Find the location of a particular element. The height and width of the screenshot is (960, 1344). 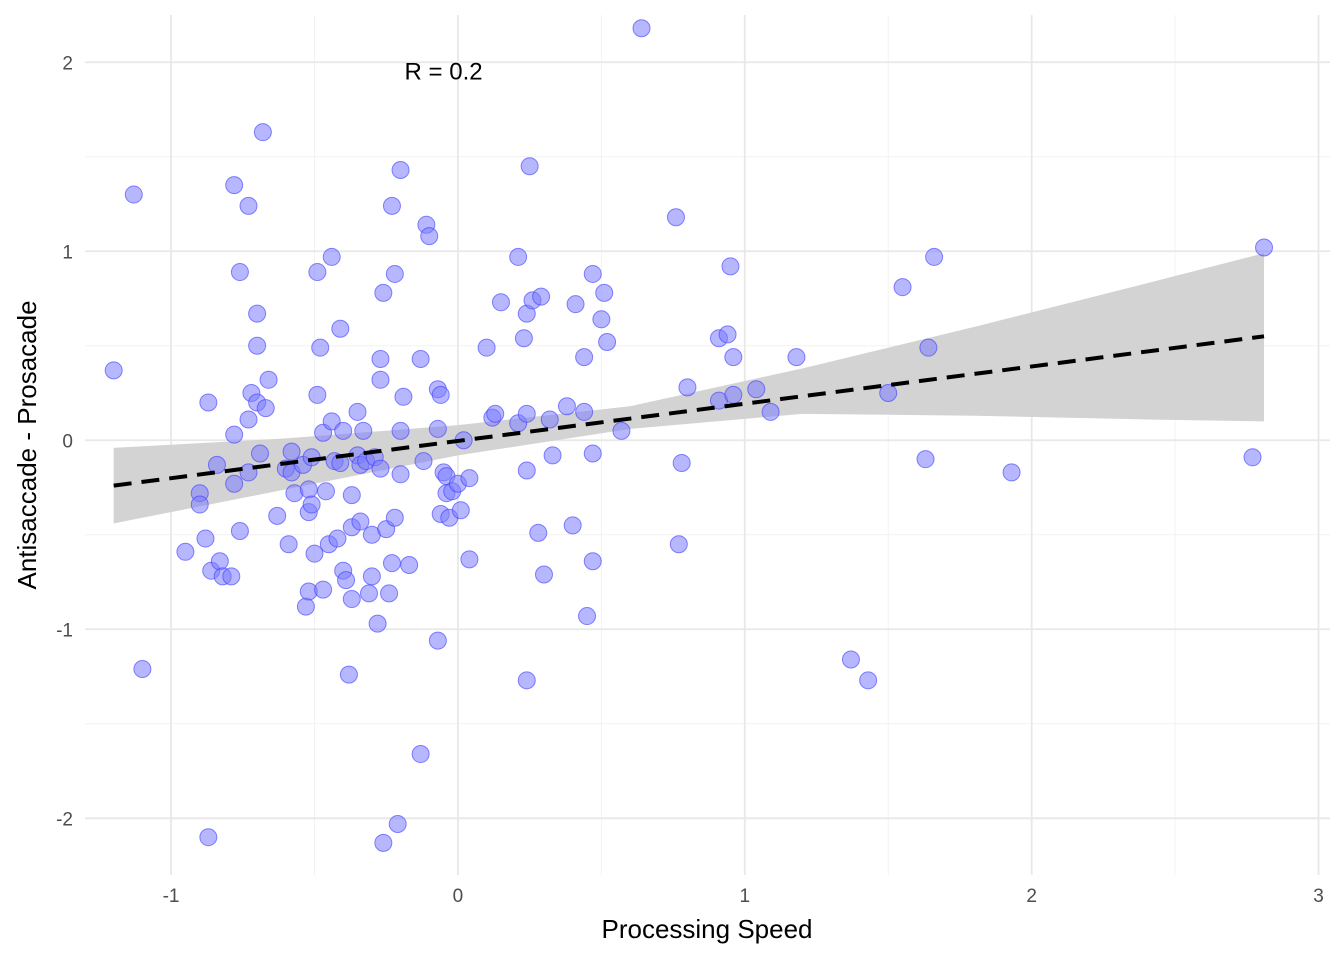

x-tick-label: 0 is located at coordinates (458, 896).